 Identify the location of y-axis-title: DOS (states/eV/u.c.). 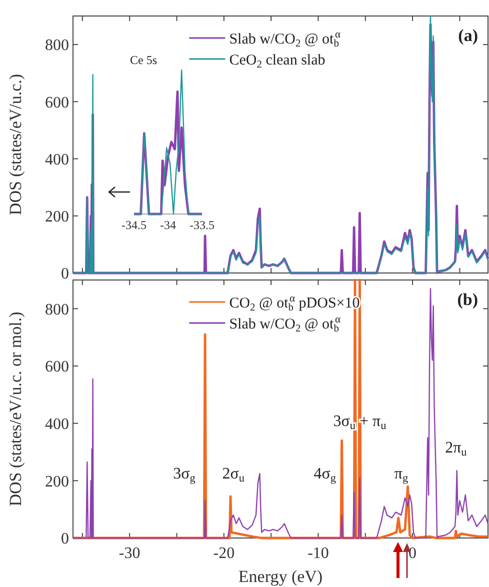
(15, 145).